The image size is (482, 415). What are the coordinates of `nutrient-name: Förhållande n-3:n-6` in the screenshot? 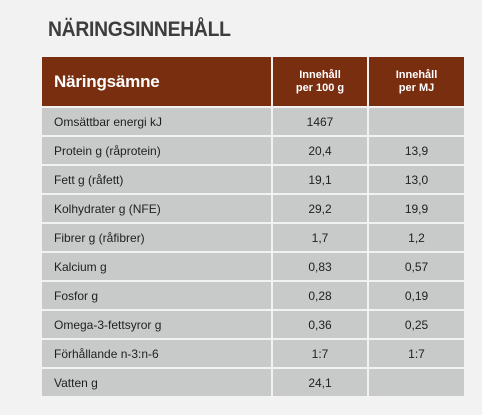 It's located at (157, 353).